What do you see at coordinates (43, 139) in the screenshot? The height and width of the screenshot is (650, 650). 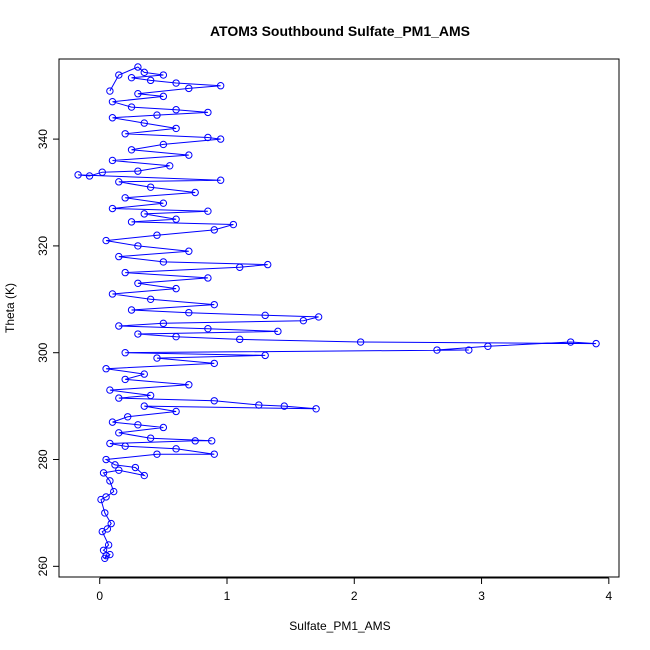 I see `y-tick-label: 340` at bounding box center [43, 139].